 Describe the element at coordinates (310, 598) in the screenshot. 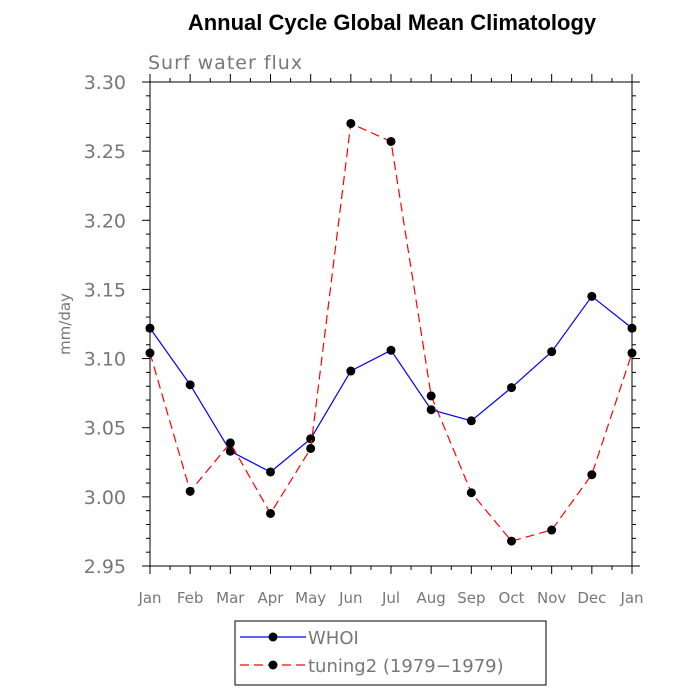

I see `x-tick-label: May` at that location.